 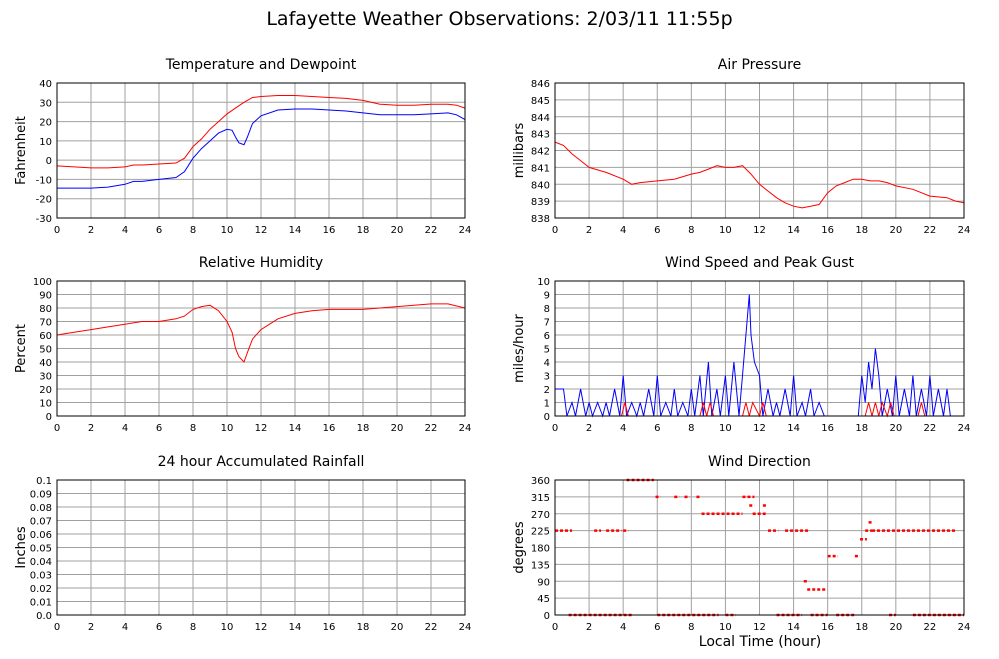 I want to click on y-tick-label: -10, so click(x=44, y=180).